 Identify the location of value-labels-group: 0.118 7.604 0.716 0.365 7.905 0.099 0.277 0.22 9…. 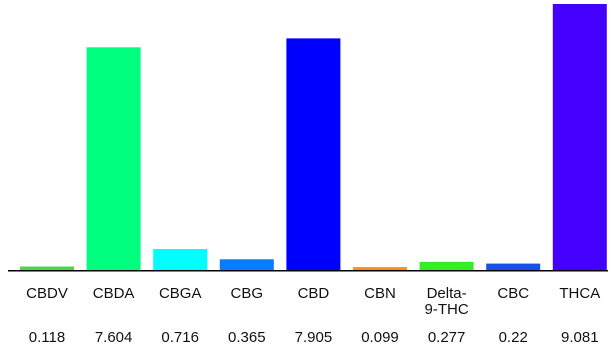
(314, 337).